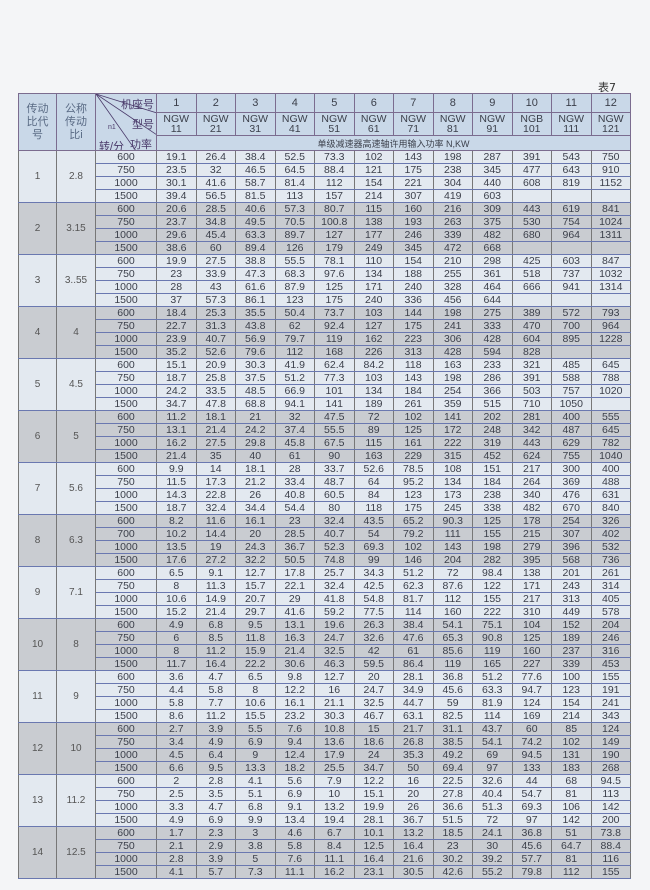 This screenshot has width=650, height=890. What do you see at coordinates (255, 612) in the screenshot?
I see `power-value-cell: 29.7` at bounding box center [255, 612].